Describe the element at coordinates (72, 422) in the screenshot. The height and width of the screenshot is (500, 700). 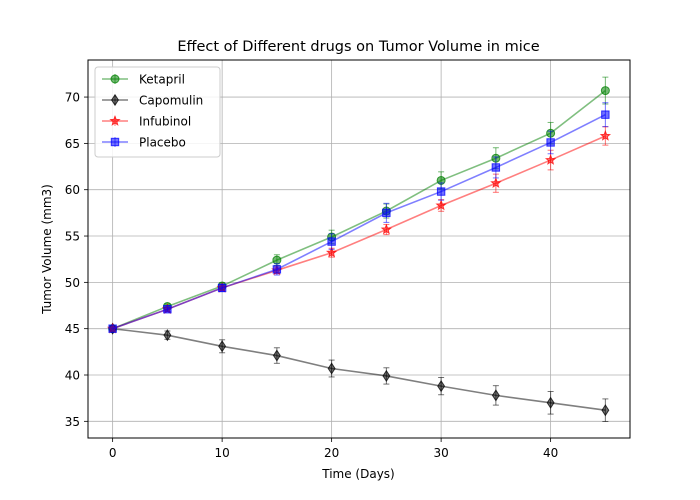
I see `y-tick-label: 35` at that location.